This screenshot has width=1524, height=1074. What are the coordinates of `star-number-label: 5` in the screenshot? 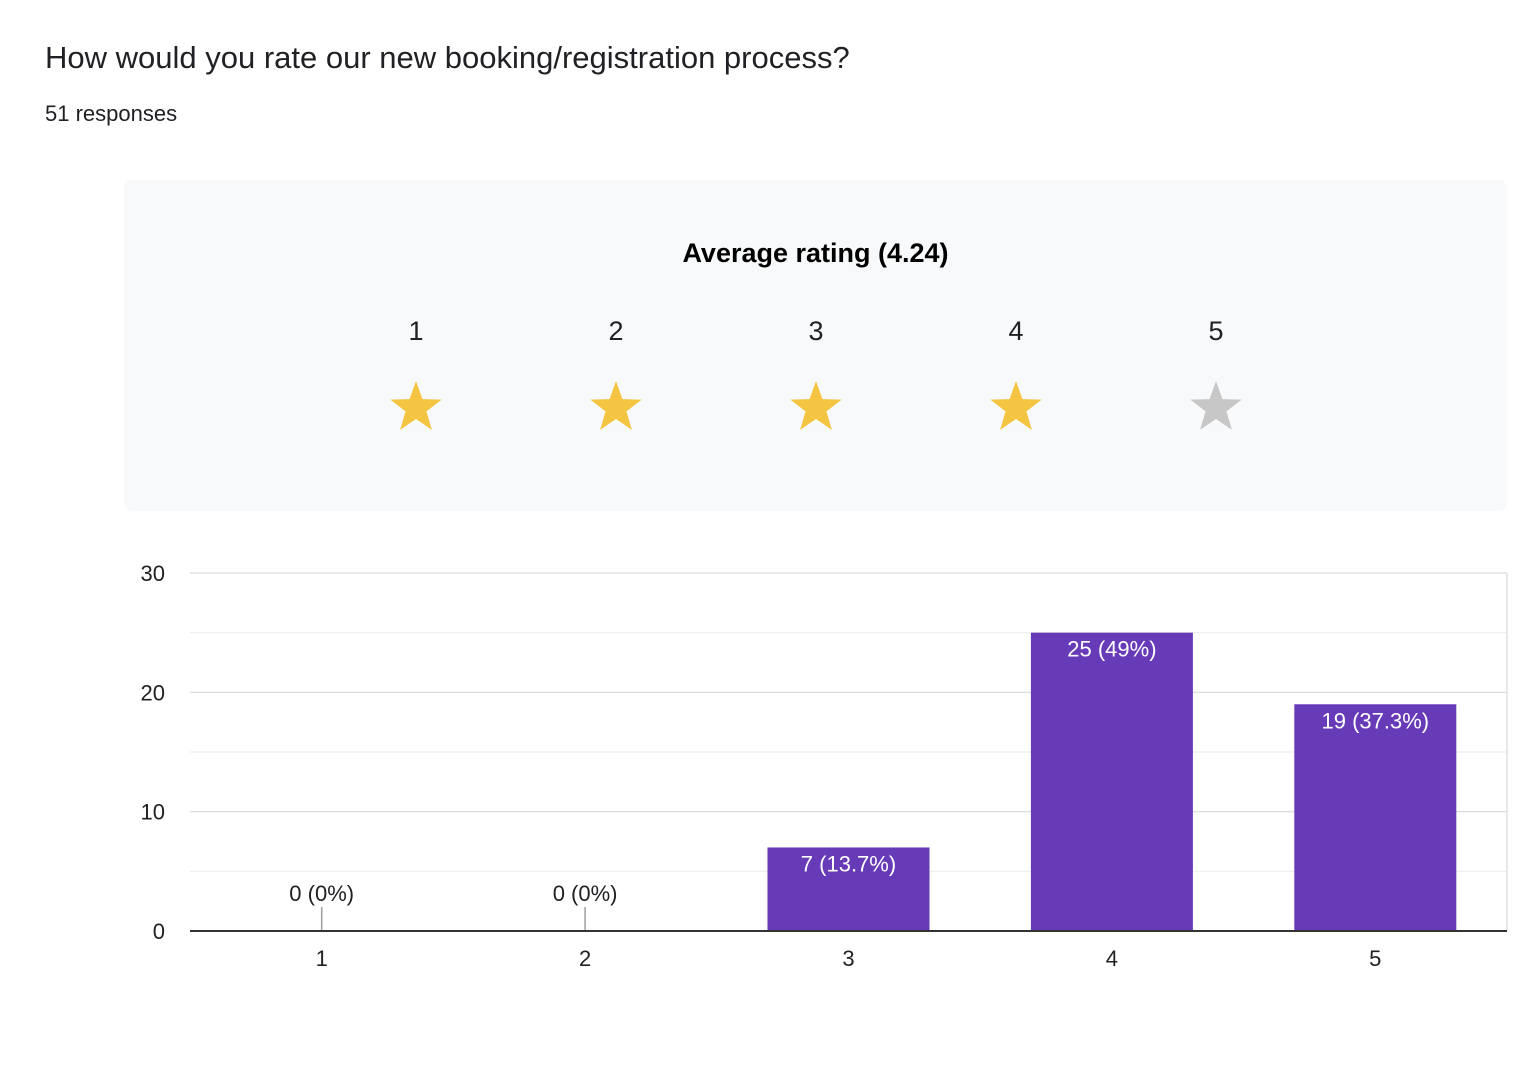 It's located at (1216, 331).